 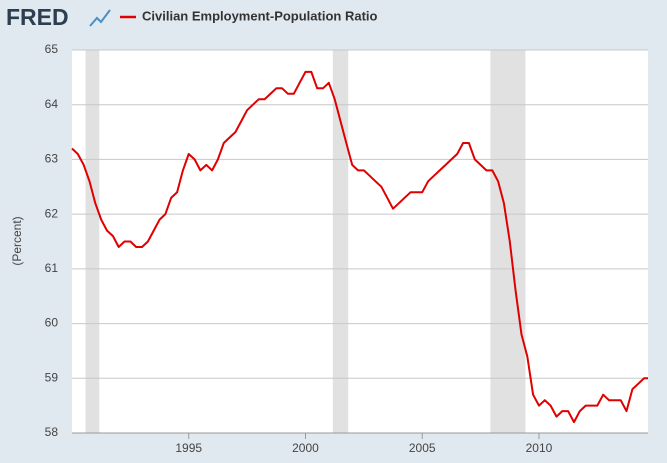 I want to click on x-tick-label: 1995, so click(x=188, y=448).